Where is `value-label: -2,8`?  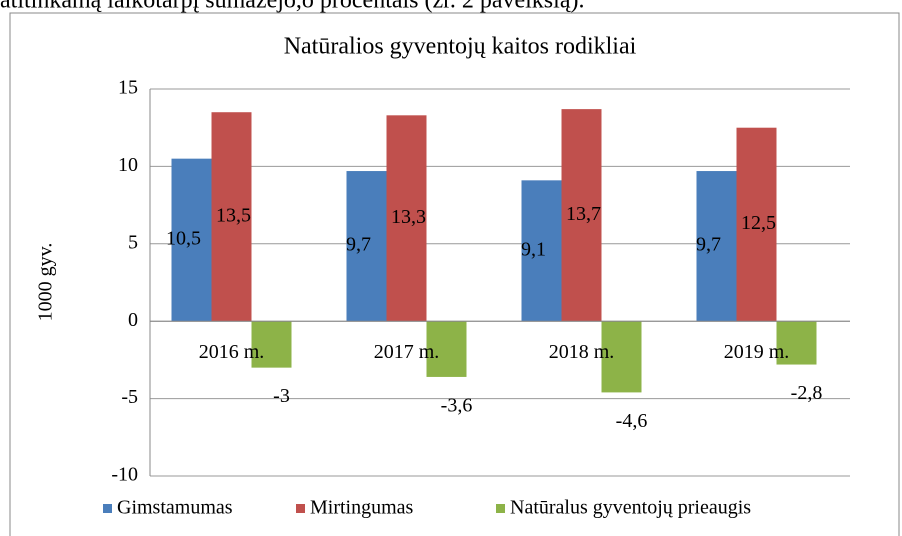 value-label: -2,8 is located at coordinates (807, 393).